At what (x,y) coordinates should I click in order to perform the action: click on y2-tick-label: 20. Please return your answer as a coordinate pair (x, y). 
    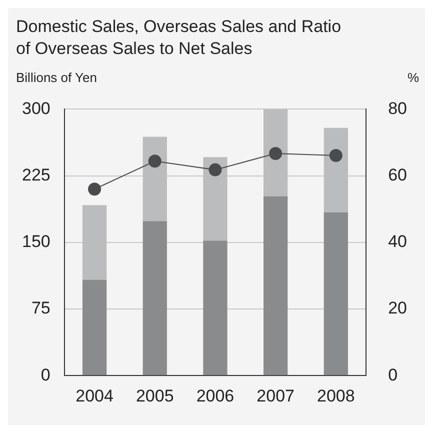
    Looking at the image, I should click on (398, 308).